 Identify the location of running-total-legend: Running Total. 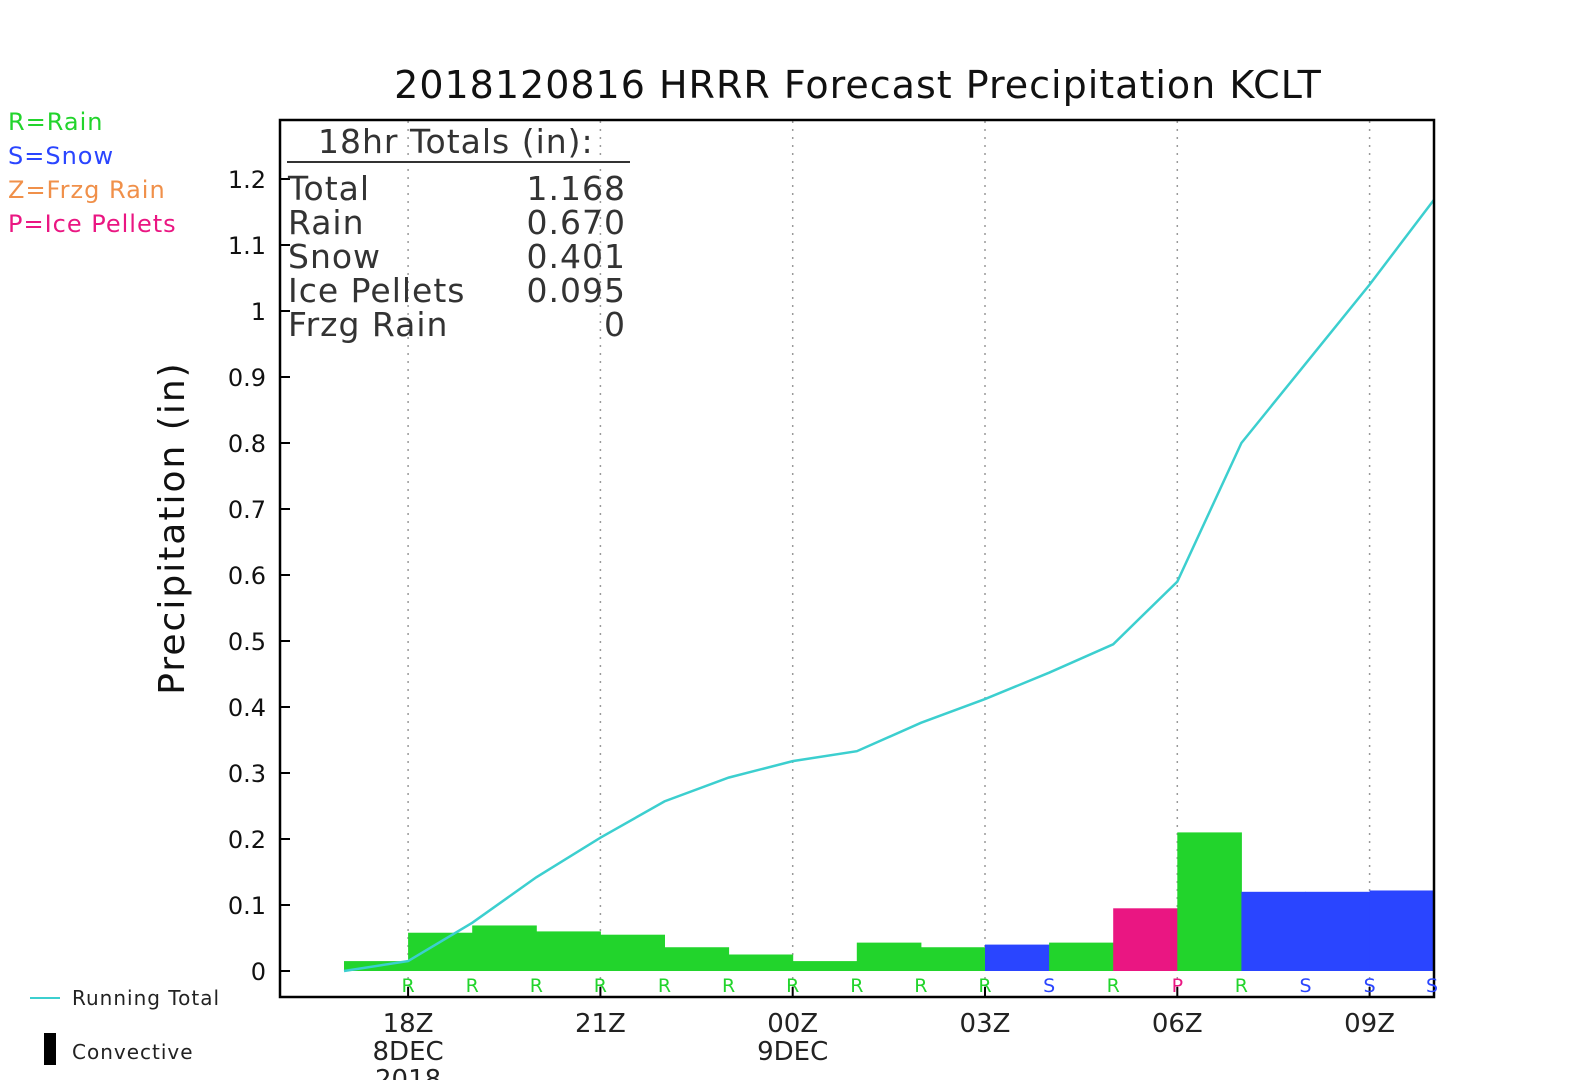
(146, 998).